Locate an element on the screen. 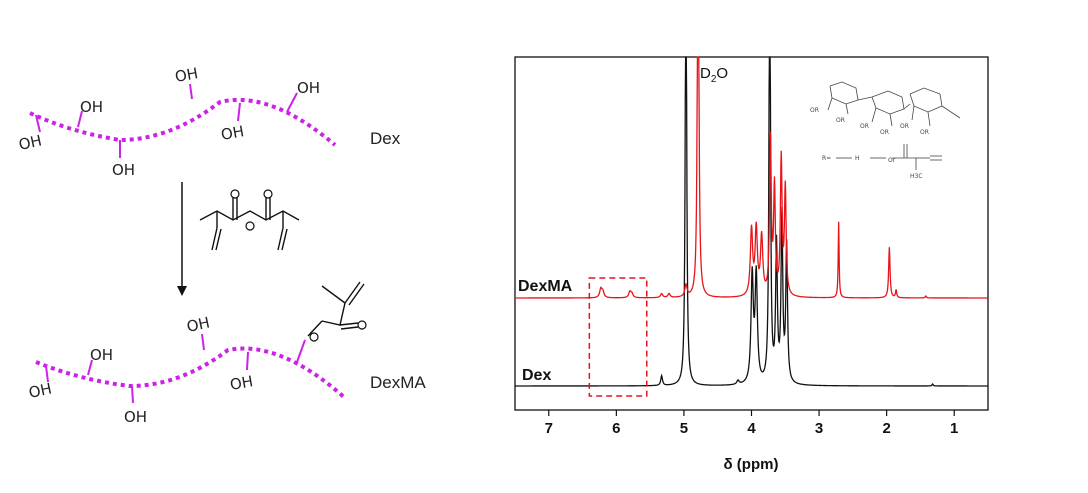  x-axis: 7 6 5 4 3 2 1 is located at coordinates (751, 423).